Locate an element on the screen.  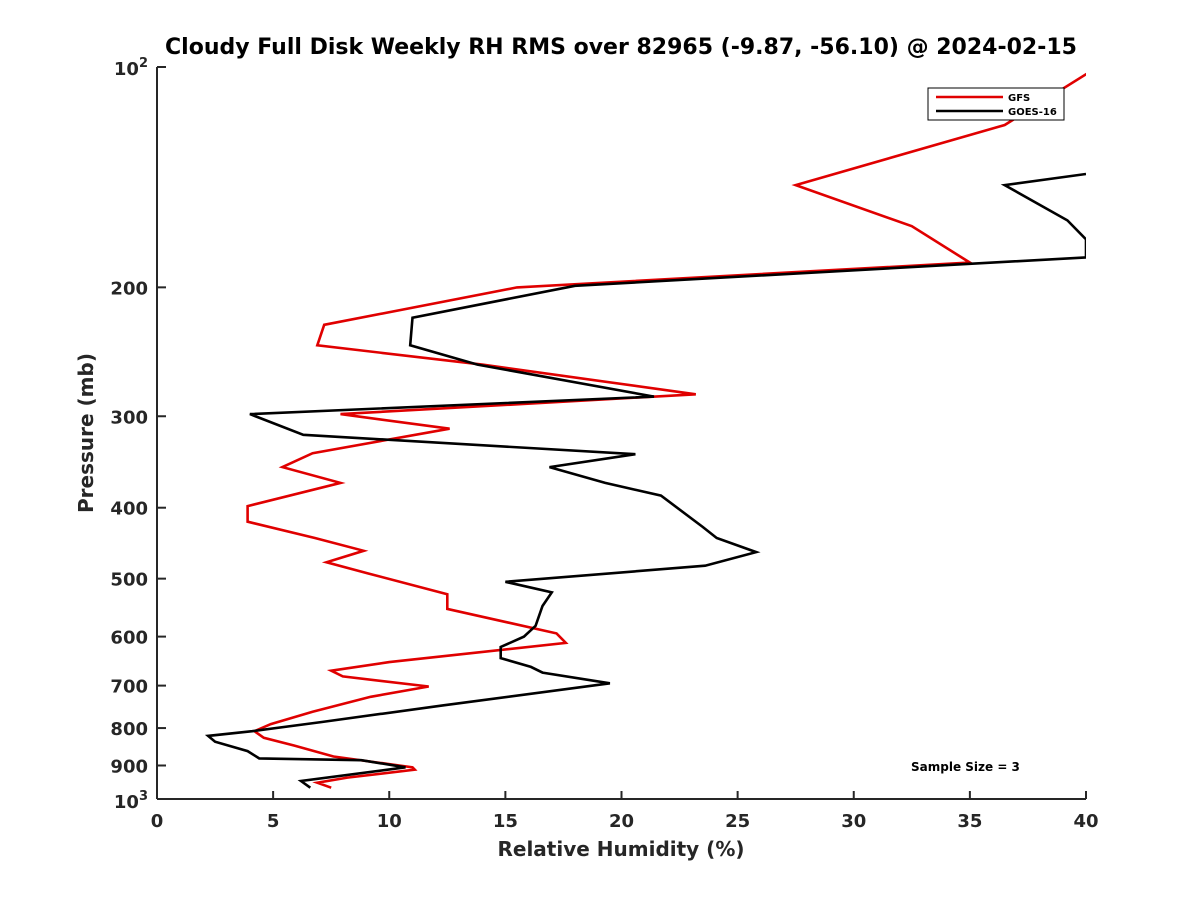
y-tick-label: 400 is located at coordinates (129, 509).